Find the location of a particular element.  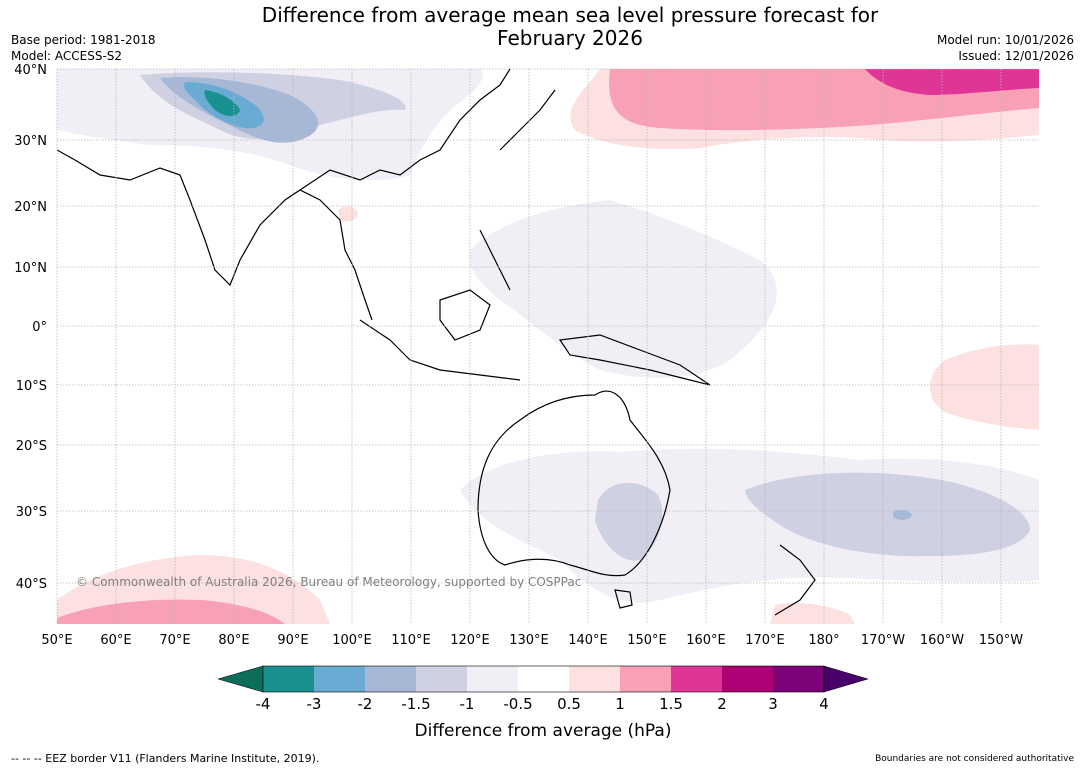

colorbar-tick: -0.5 is located at coordinates (517, 704).